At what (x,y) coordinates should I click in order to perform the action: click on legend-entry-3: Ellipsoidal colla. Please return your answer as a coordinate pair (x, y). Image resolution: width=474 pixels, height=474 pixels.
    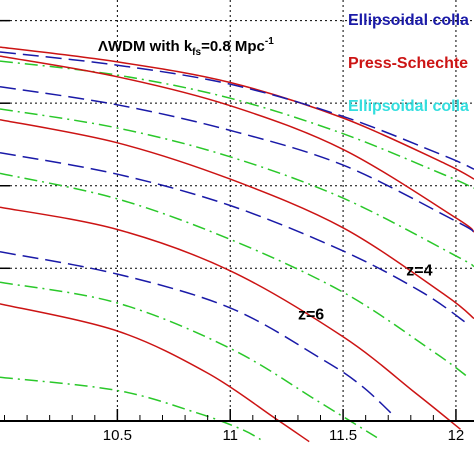
    Looking at the image, I should click on (408, 106).